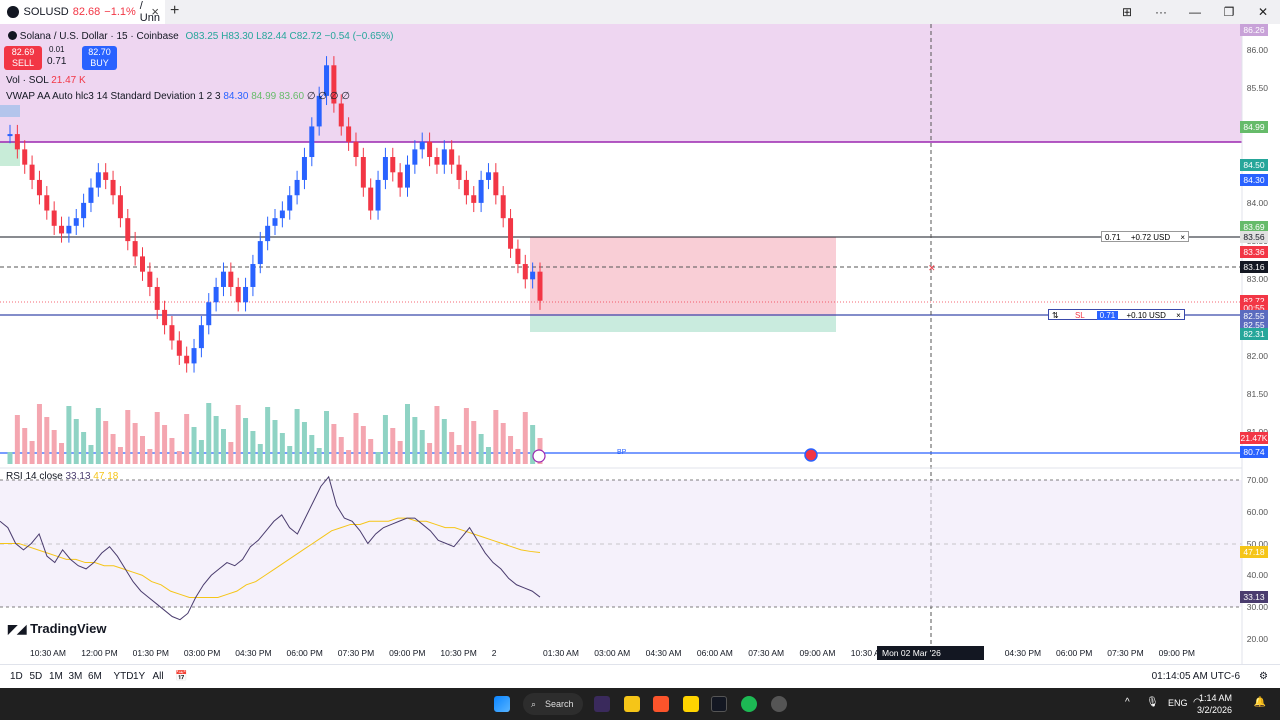  Describe the element at coordinates (181, 676) in the screenshot. I see `date-range-icon: 📅` at that location.